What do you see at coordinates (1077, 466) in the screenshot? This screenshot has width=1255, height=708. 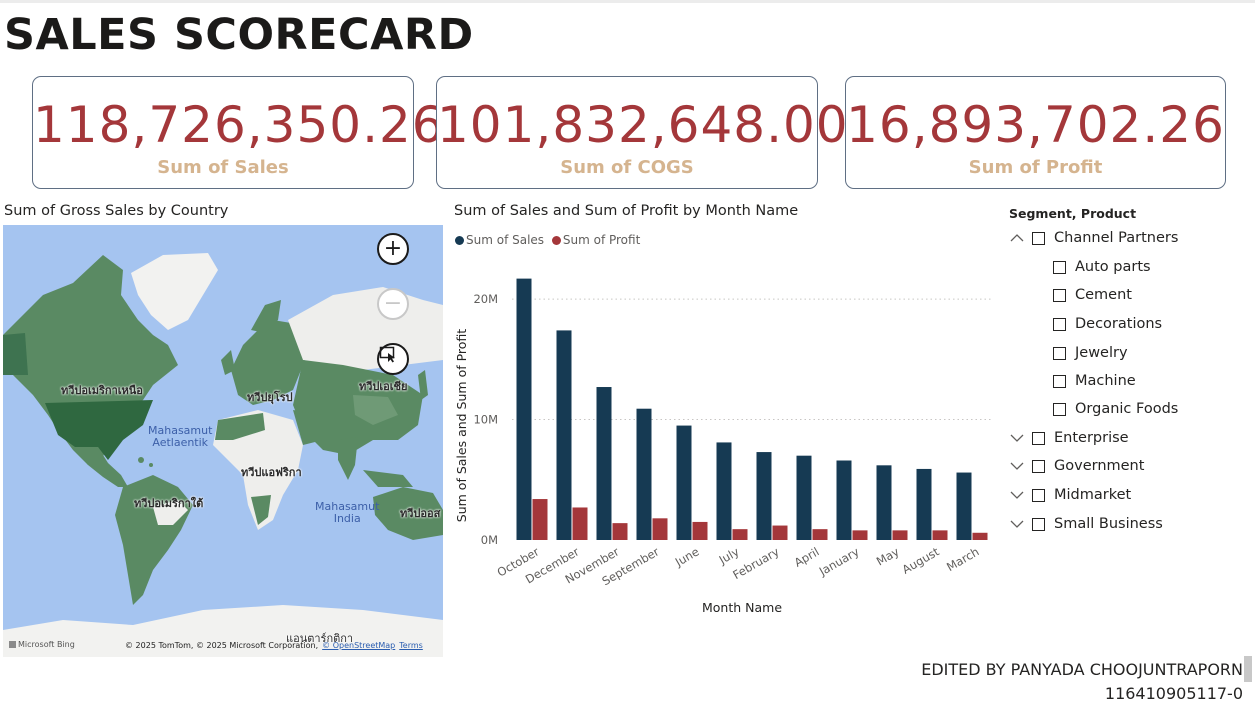 I see `slicer-item-government: Government` at bounding box center [1077, 466].